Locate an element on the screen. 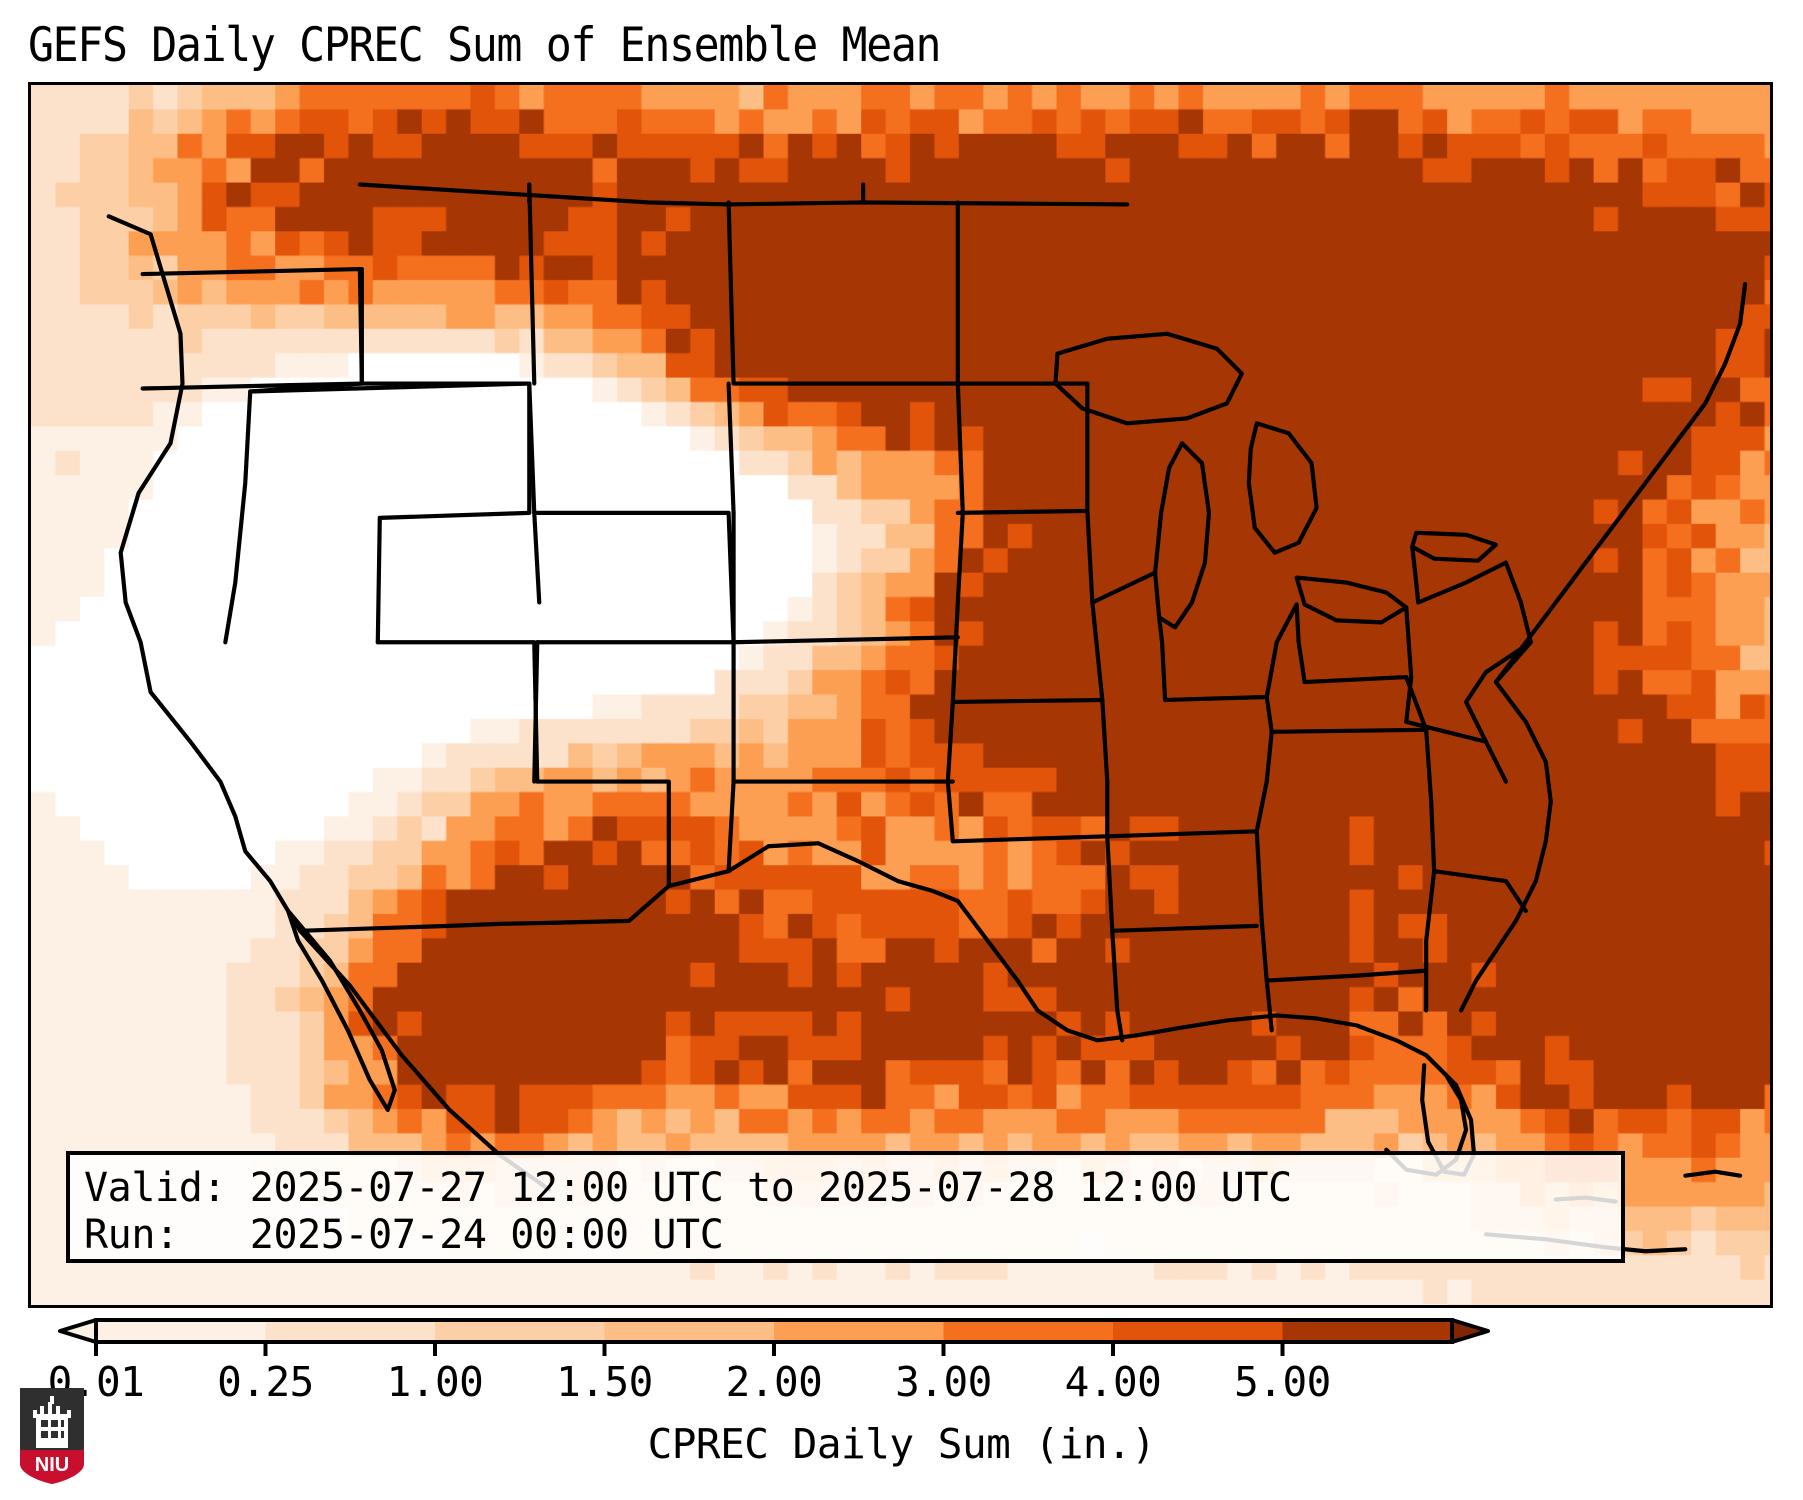 The image size is (1803, 1500). niu-logo: NIU is located at coordinates (52, 1436).